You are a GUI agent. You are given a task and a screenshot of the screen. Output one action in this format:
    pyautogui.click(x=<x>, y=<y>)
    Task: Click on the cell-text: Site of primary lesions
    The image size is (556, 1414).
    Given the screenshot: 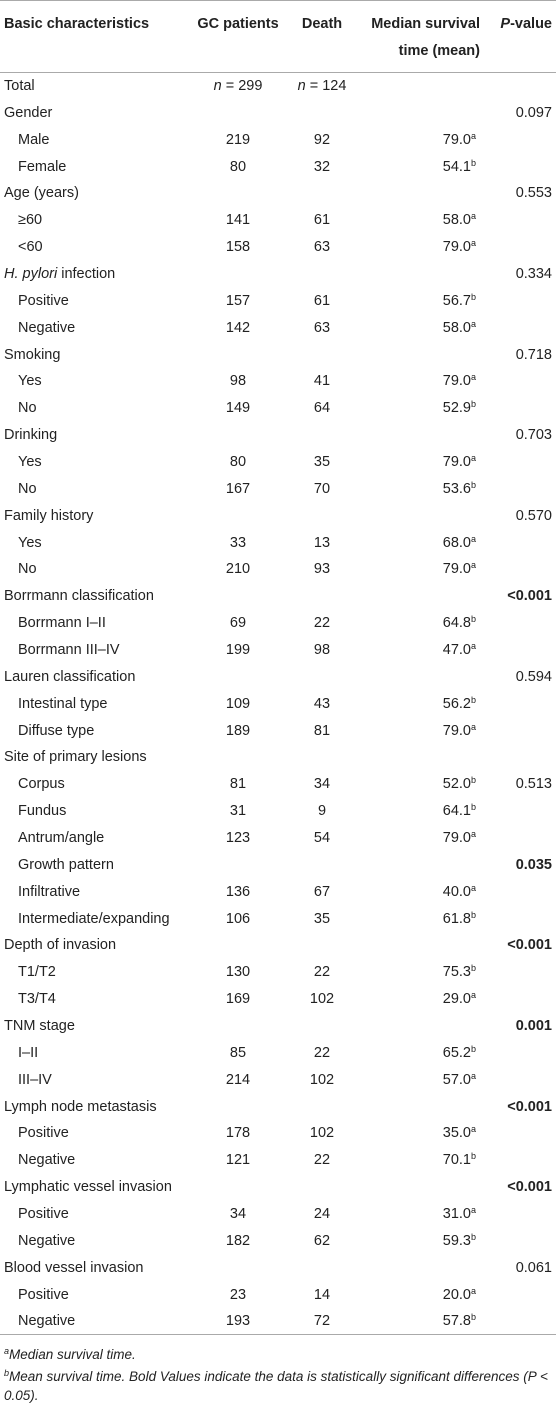 What is the action you would take?
    pyautogui.click(x=75, y=757)
    